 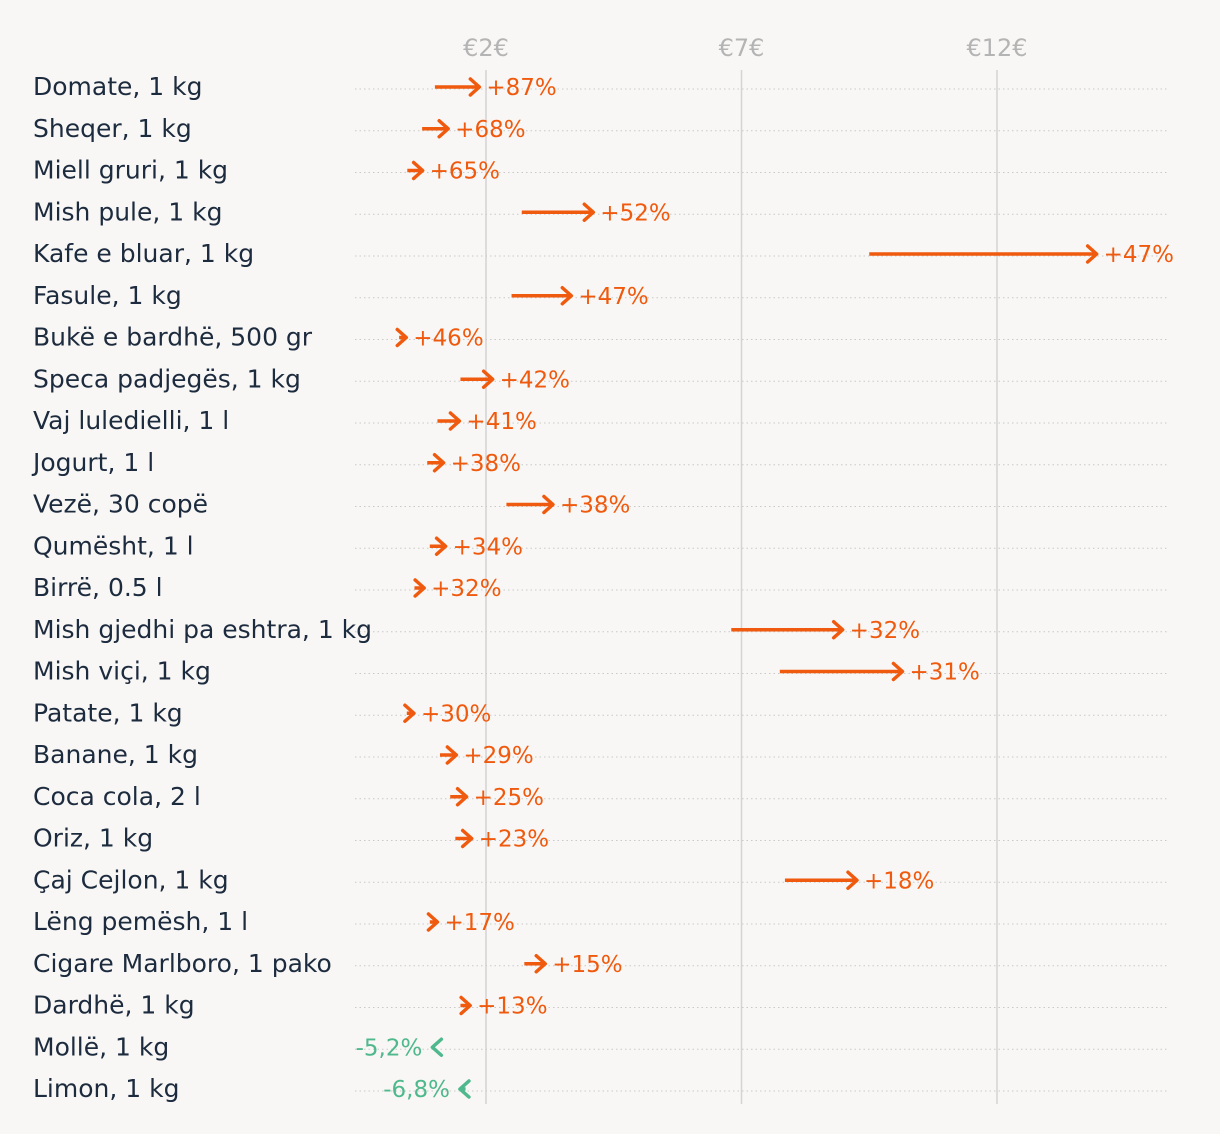 I want to click on category-label: Speca padjegës, 1 kg, so click(x=167, y=378).